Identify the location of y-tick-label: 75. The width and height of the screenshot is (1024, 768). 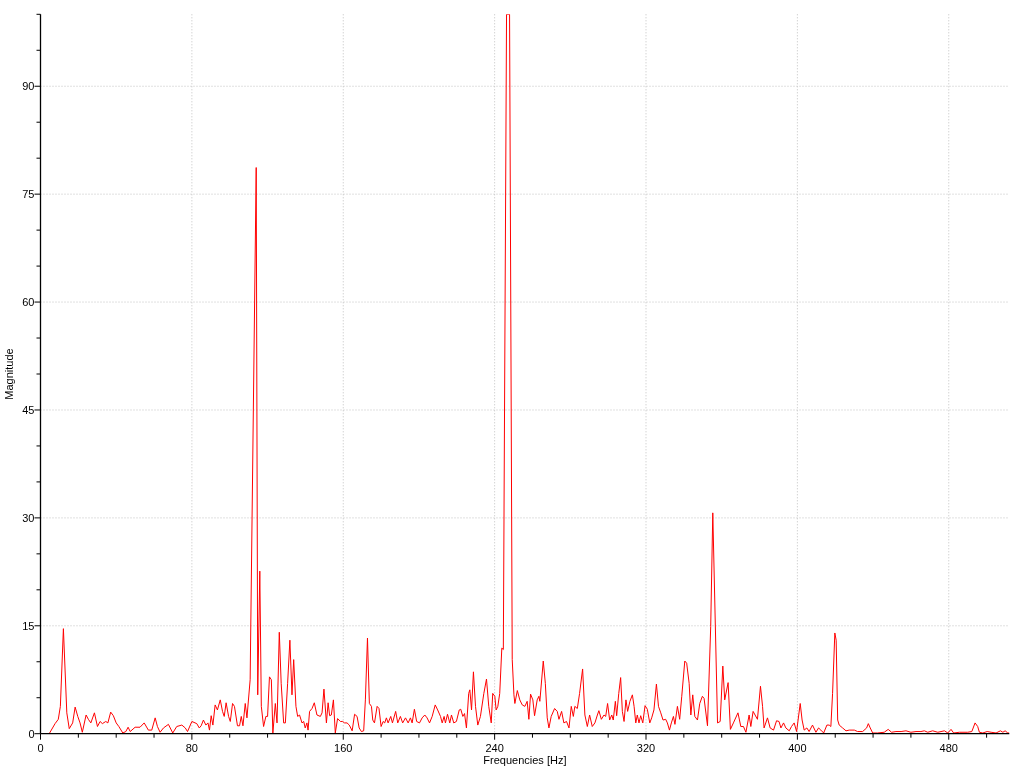
(28, 194).